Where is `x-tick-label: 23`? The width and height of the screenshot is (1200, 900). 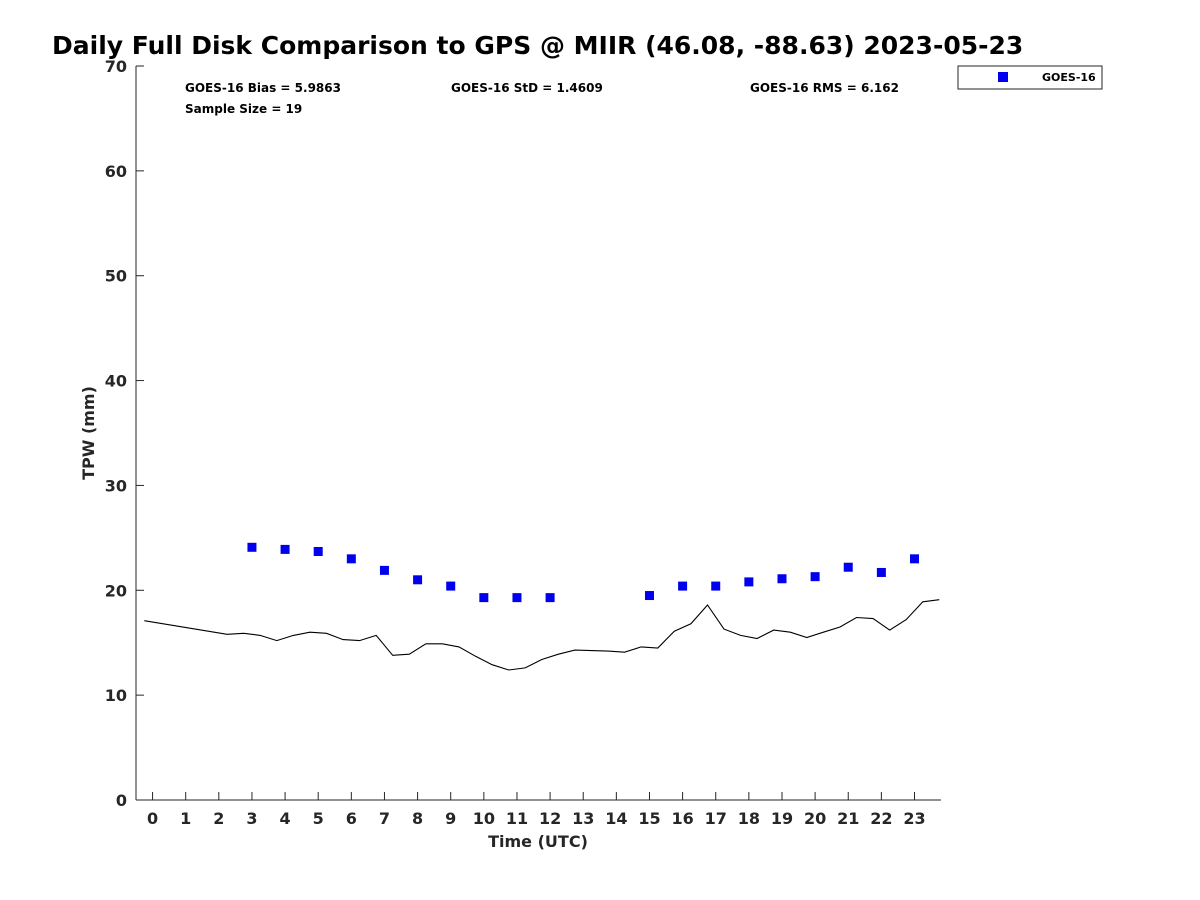
x-tick-label: 23 is located at coordinates (914, 818).